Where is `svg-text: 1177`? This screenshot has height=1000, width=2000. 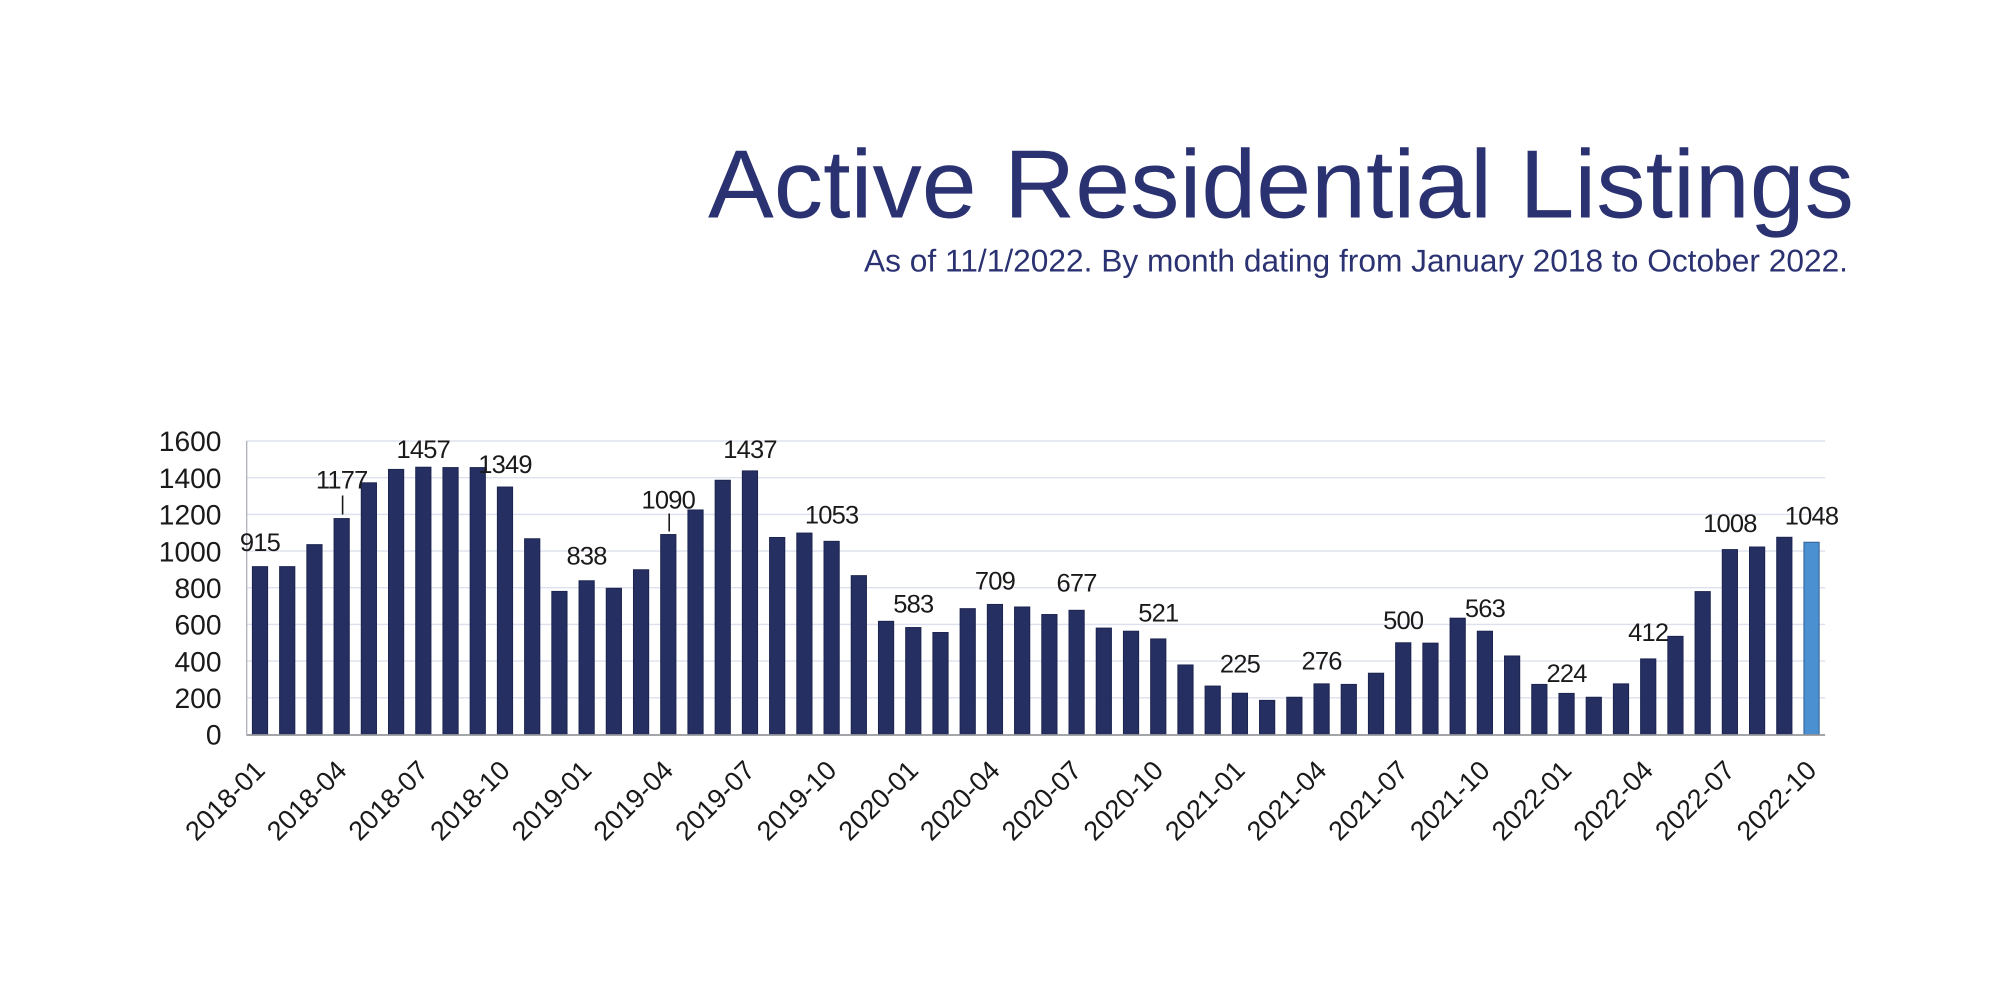
svg-text: 1177 is located at coordinates (342, 481).